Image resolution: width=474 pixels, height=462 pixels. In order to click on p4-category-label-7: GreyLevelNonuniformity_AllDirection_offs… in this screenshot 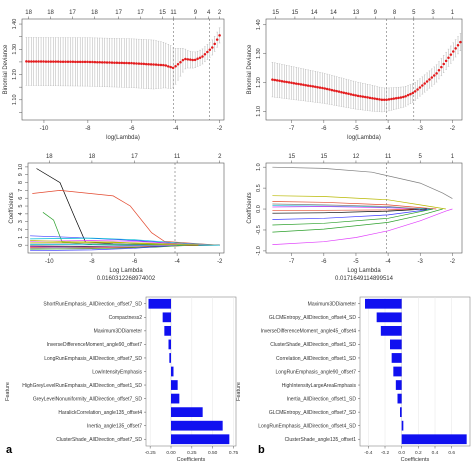, I will do `click(88, 399)`.